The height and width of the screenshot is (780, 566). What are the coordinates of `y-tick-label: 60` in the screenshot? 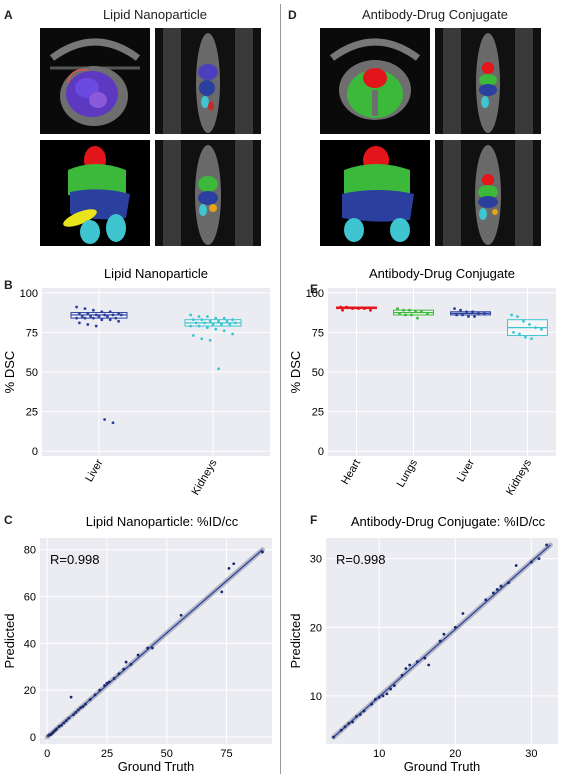 It's located at (30, 598).